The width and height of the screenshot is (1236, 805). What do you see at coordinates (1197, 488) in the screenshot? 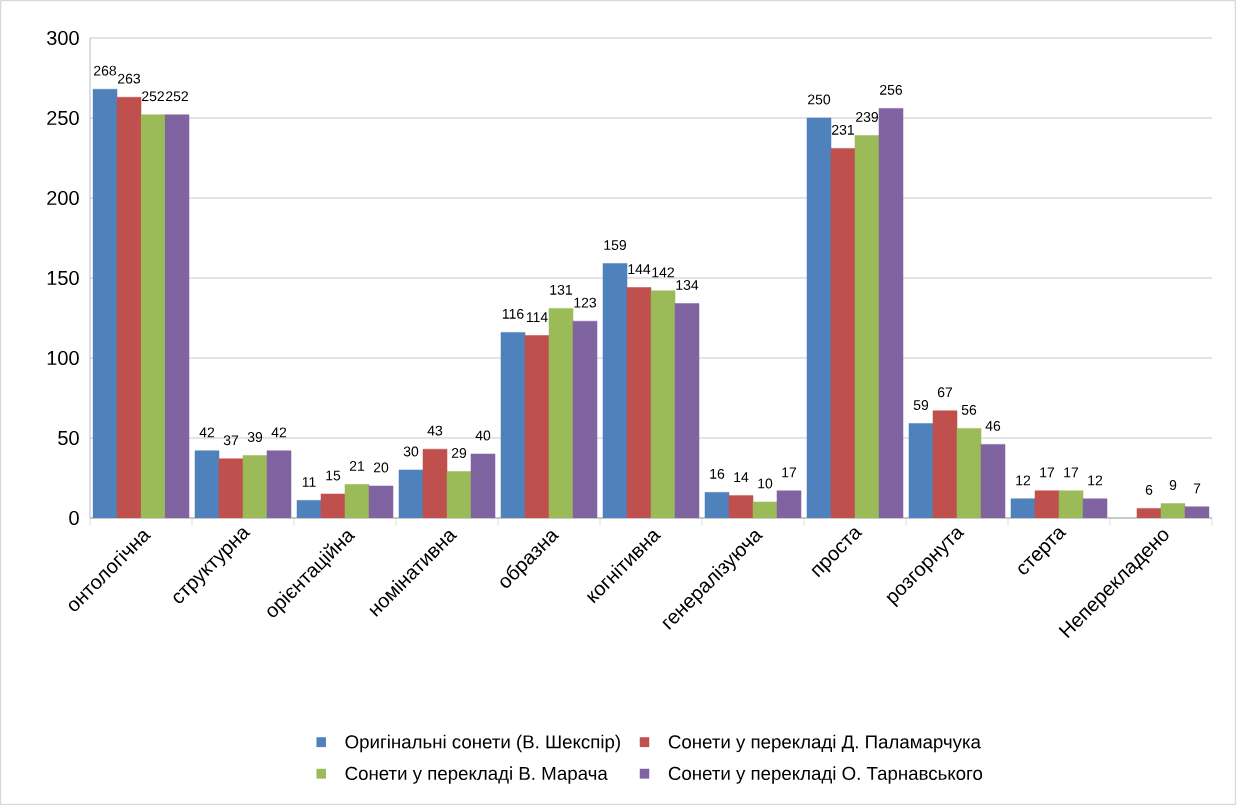
I see `data-label: 7` at bounding box center [1197, 488].